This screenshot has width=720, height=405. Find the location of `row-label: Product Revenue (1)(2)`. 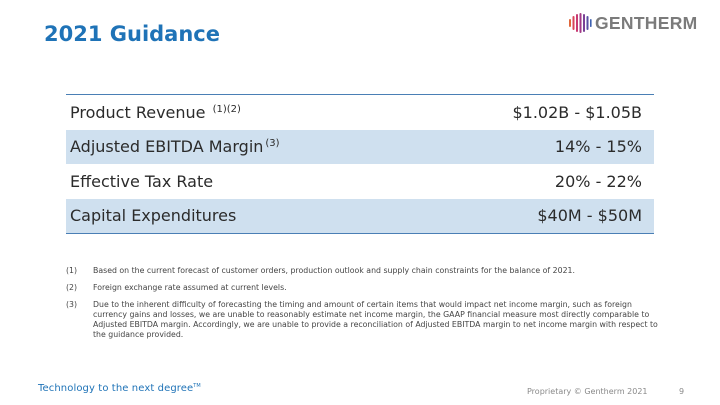

row-label: Product Revenue (1)(2) is located at coordinates (155, 112).